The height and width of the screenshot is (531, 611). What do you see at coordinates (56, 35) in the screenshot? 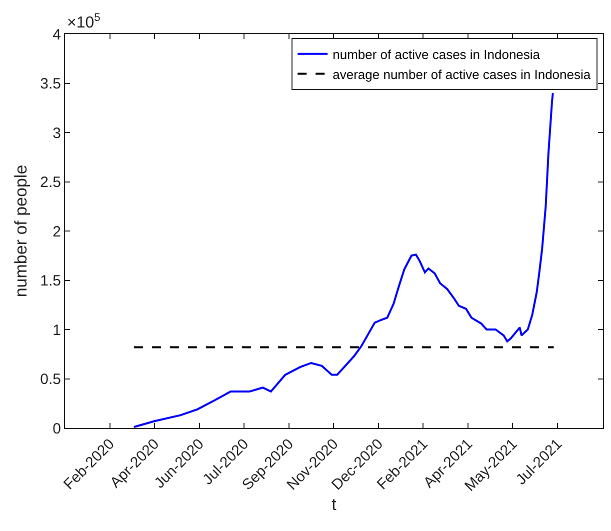
I see `y-tick-label: 4` at bounding box center [56, 35].